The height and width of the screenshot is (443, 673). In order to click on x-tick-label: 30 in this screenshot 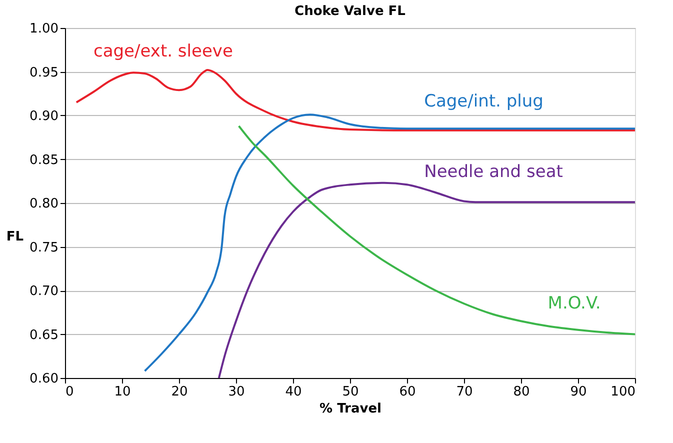, I will do `click(236, 392)`.